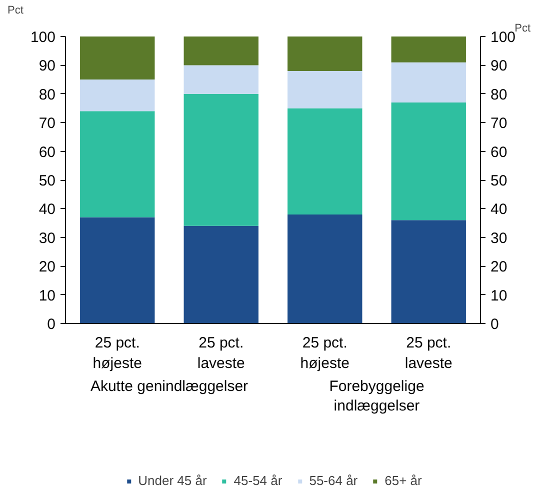 The height and width of the screenshot is (496, 547). Describe the element at coordinates (16, 10) in the screenshot. I see `y-axis-title: Pct` at that location.